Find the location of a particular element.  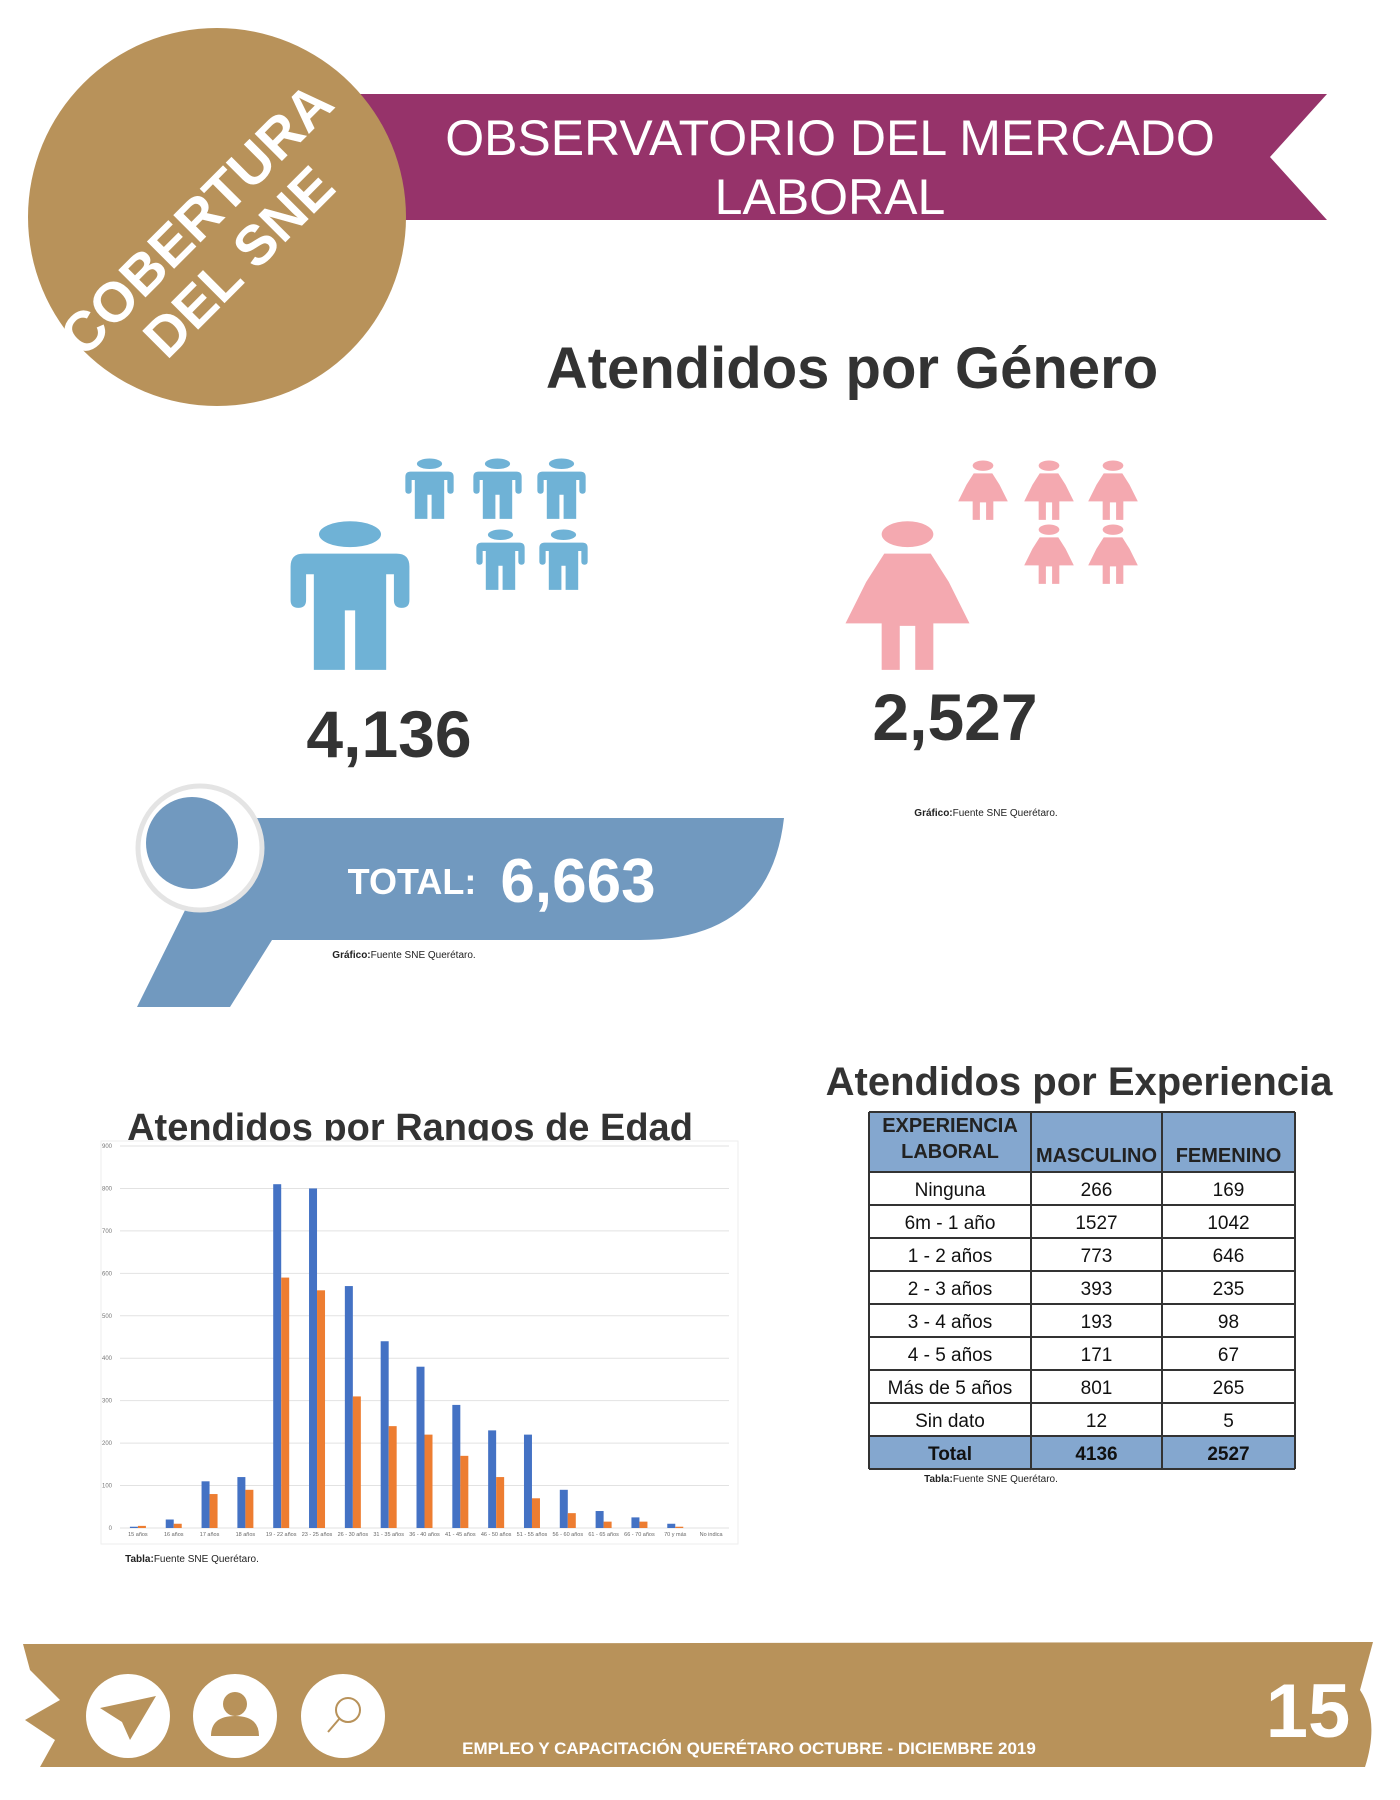

table-cell: Sin dato is located at coordinates (950, 1421).